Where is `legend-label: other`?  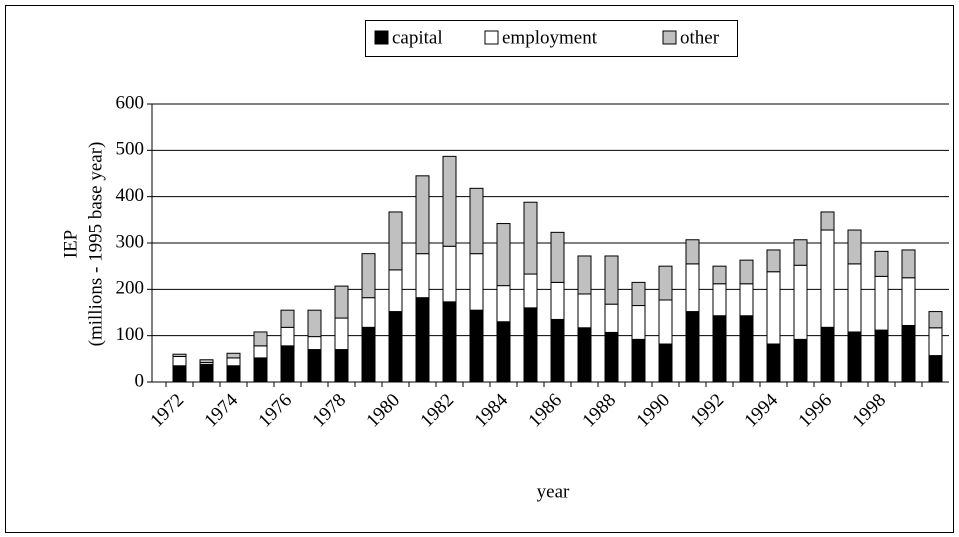 legend-label: other is located at coordinates (700, 37).